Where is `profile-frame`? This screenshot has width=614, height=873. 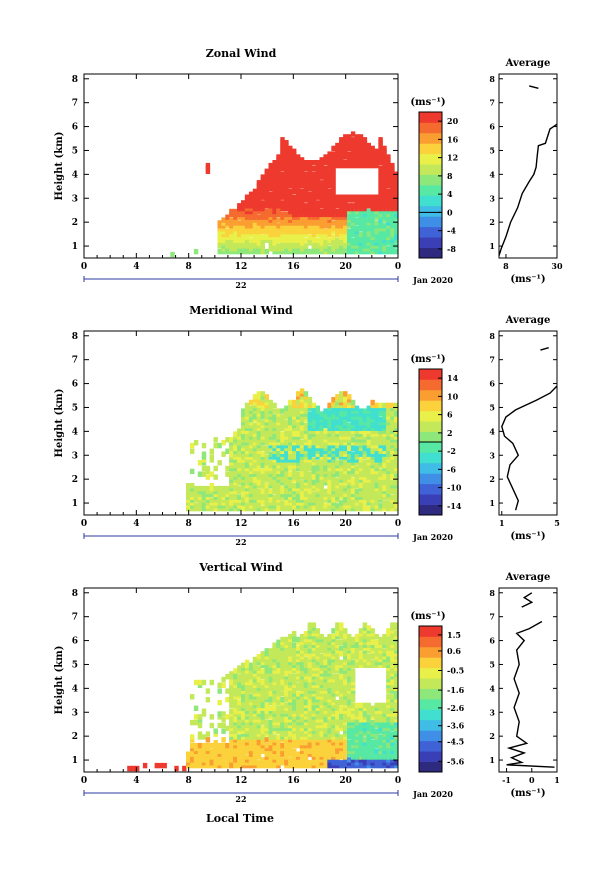 profile-frame is located at coordinates (528, 423).